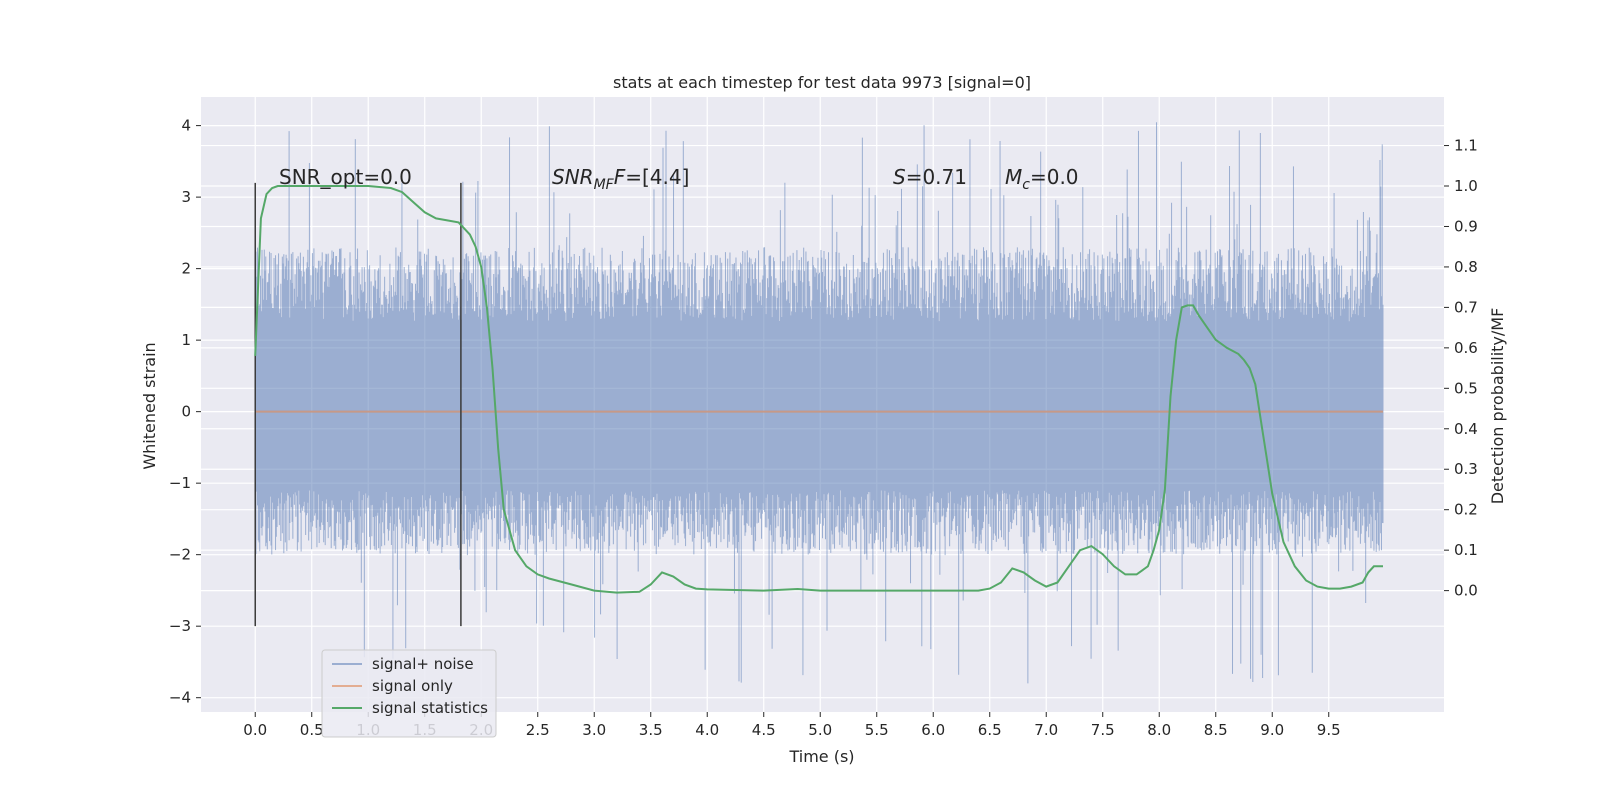 The height and width of the screenshot is (800, 1600). What do you see at coordinates (1466, 550) in the screenshot?
I see `y2-tick-label-1: 0.1` at bounding box center [1466, 550].